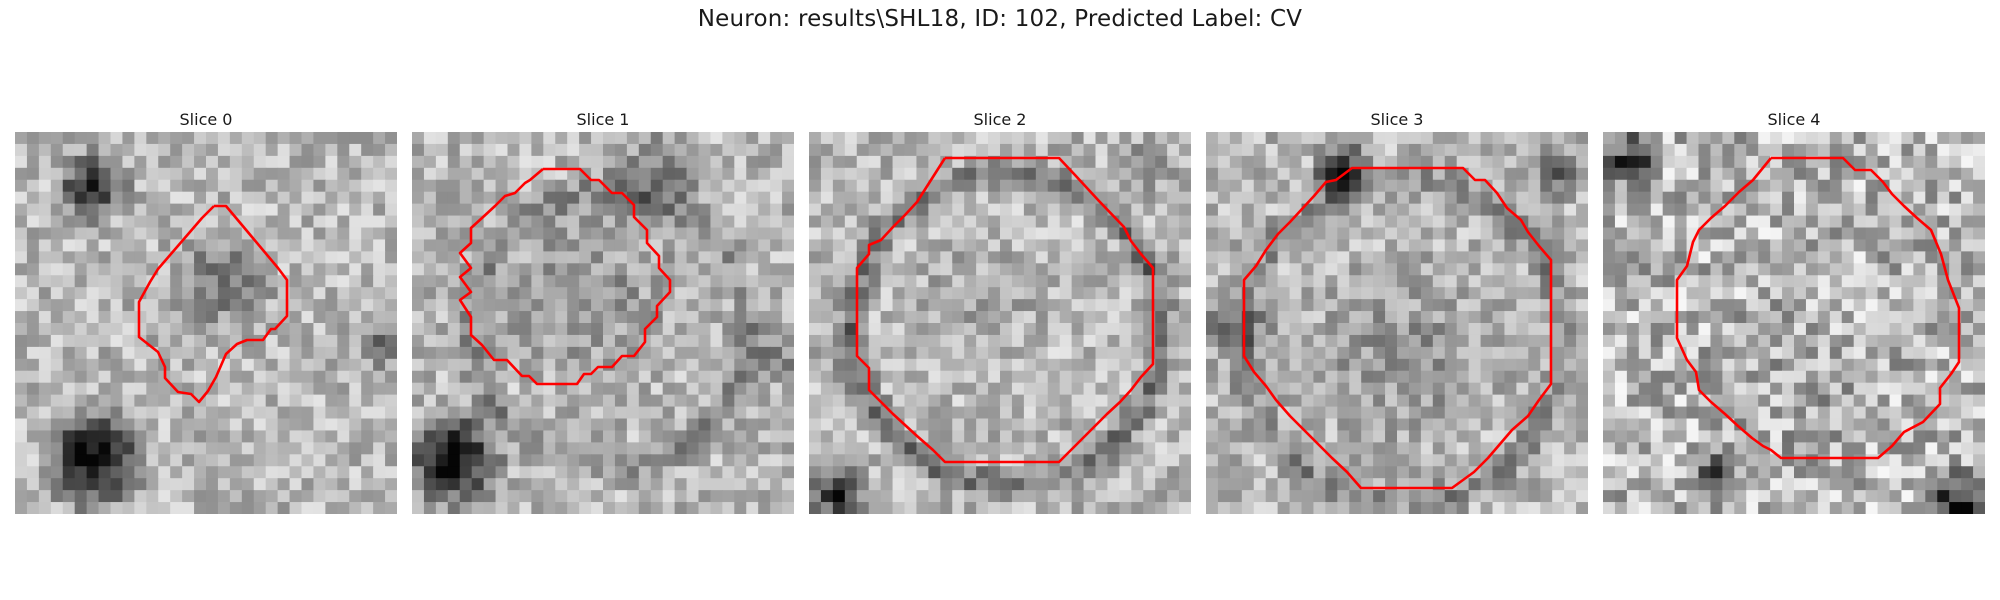  I want to click on slice-title-1: Slice 1, so click(603, 119).